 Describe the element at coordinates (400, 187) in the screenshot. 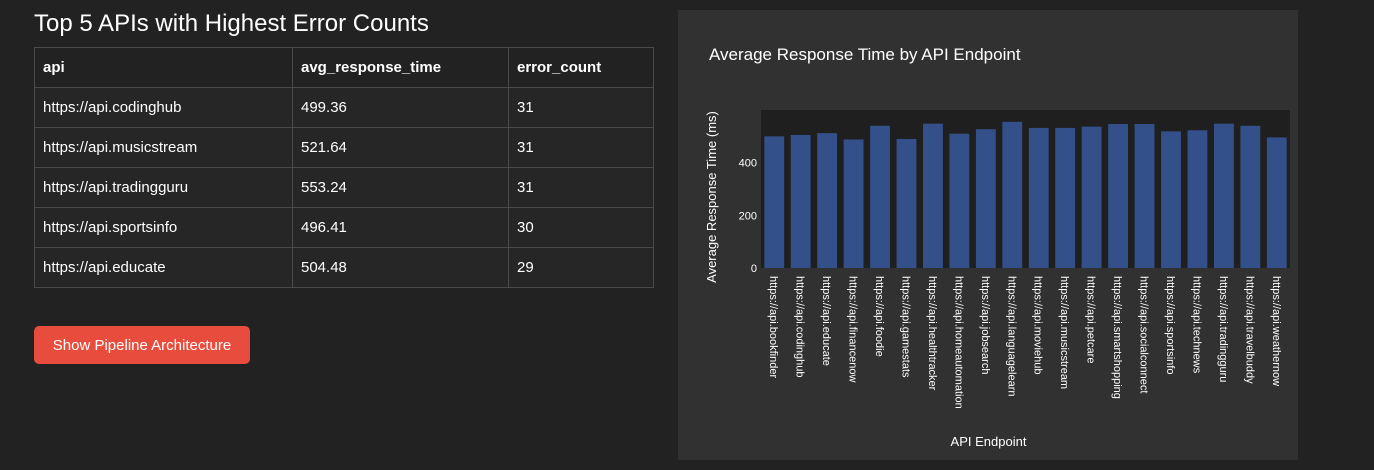

I see `table-cell-avg-response-time: 553.24` at that location.